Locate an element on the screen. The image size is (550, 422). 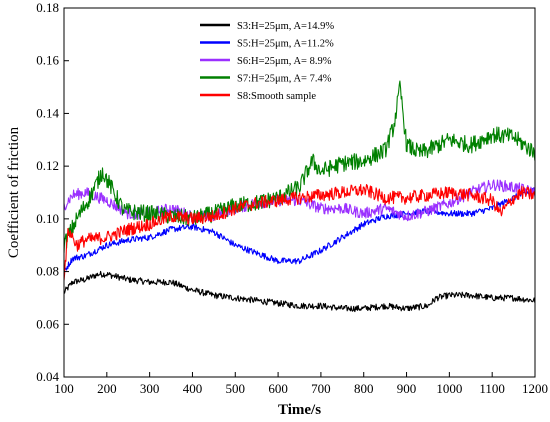
y-tick-label: 0.16 is located at coordinates (47, 60).